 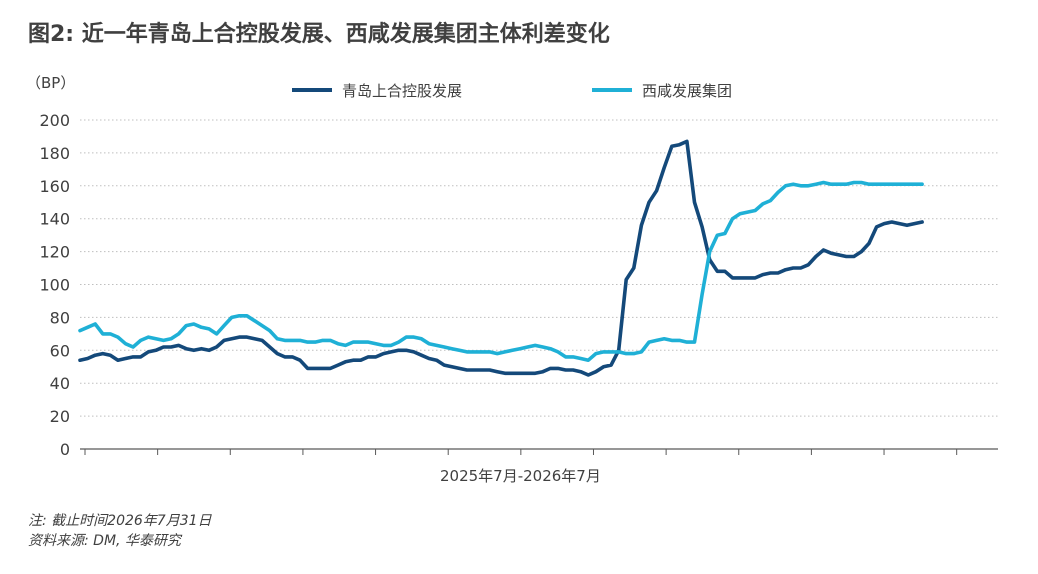 I want to click on y-tick-label-20: 20, so click(x=60, y=416).